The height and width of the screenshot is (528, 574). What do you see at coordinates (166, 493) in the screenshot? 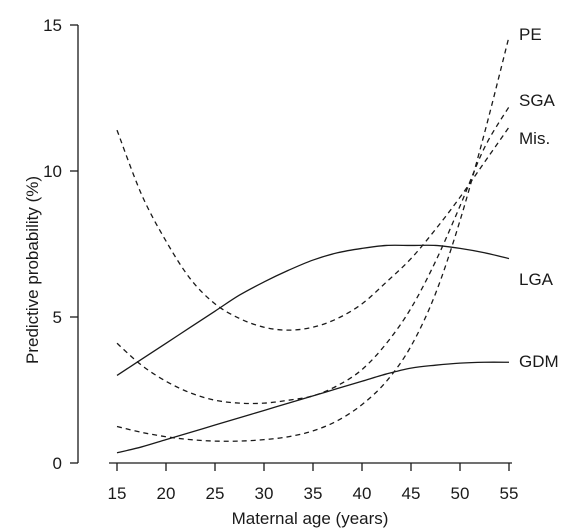
I see `x-tick-label: 20` at bounding box center [166, 493].